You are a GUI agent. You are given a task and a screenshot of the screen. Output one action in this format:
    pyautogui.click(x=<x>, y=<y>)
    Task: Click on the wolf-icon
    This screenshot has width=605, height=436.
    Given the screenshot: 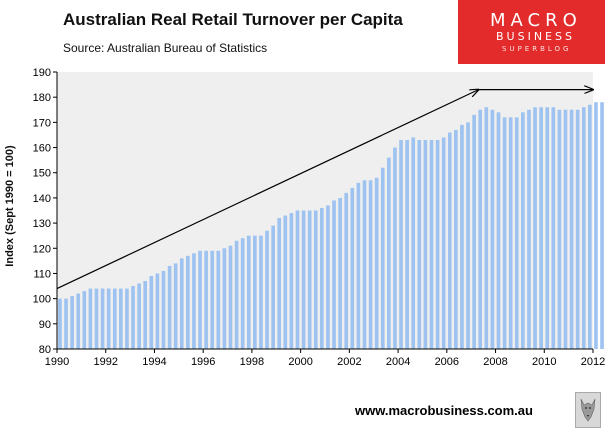 What is the action you would take?
    pyautogui.click(x=588, y=410)
    